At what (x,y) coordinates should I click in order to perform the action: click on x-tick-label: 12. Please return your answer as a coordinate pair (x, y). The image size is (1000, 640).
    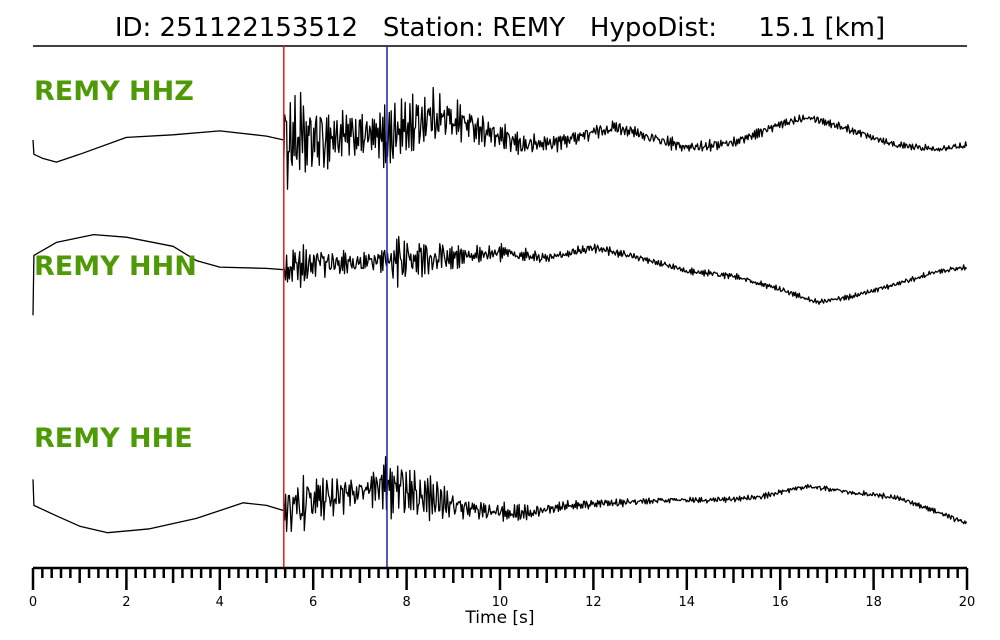
    Looking at the image, I should click on (593, 602).